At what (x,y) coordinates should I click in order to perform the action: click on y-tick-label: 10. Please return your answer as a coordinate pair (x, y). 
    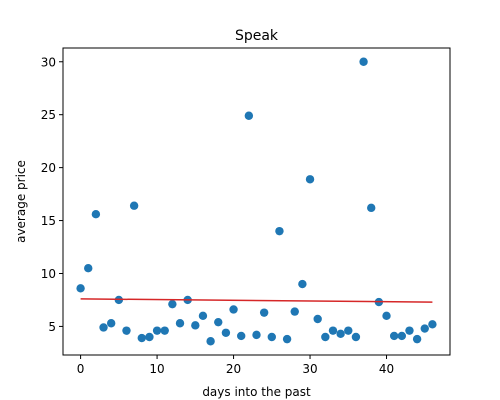
    Looking at the image, I should click on (48, 274).